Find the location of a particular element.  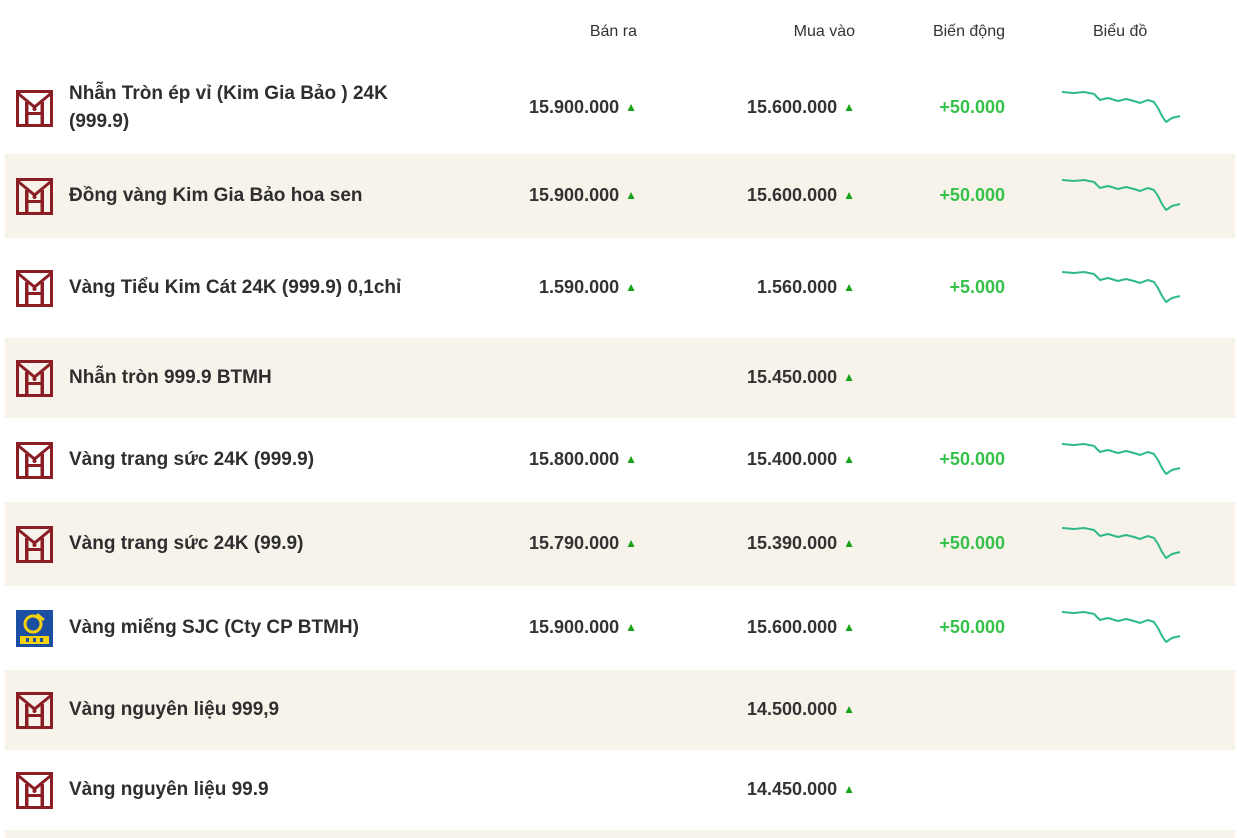

table-row is located at coordinates (620, 834).